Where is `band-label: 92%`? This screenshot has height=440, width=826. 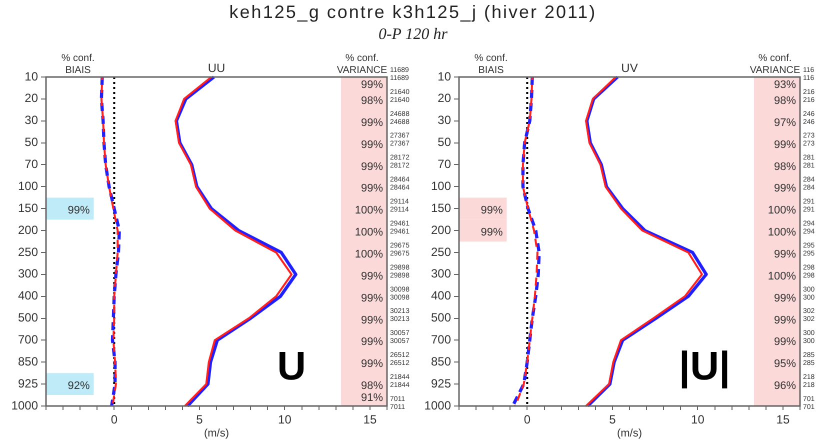 band-label: 92% is located at coordinates (79, 386).